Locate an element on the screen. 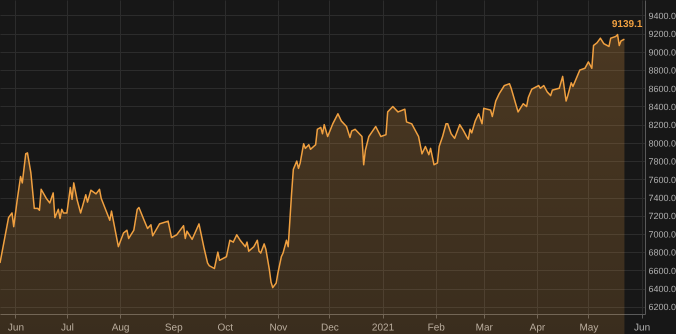 Image resolution: width=676 pixels, height=334 pixels. x-tick-label: Sep is located at coordinates (174, 328).